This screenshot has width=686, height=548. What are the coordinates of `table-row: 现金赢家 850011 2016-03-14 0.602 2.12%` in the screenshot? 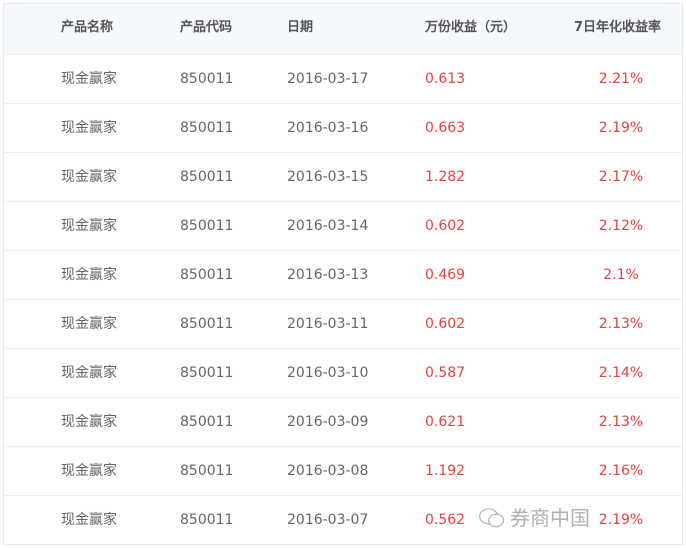 It's located at (343, 225).